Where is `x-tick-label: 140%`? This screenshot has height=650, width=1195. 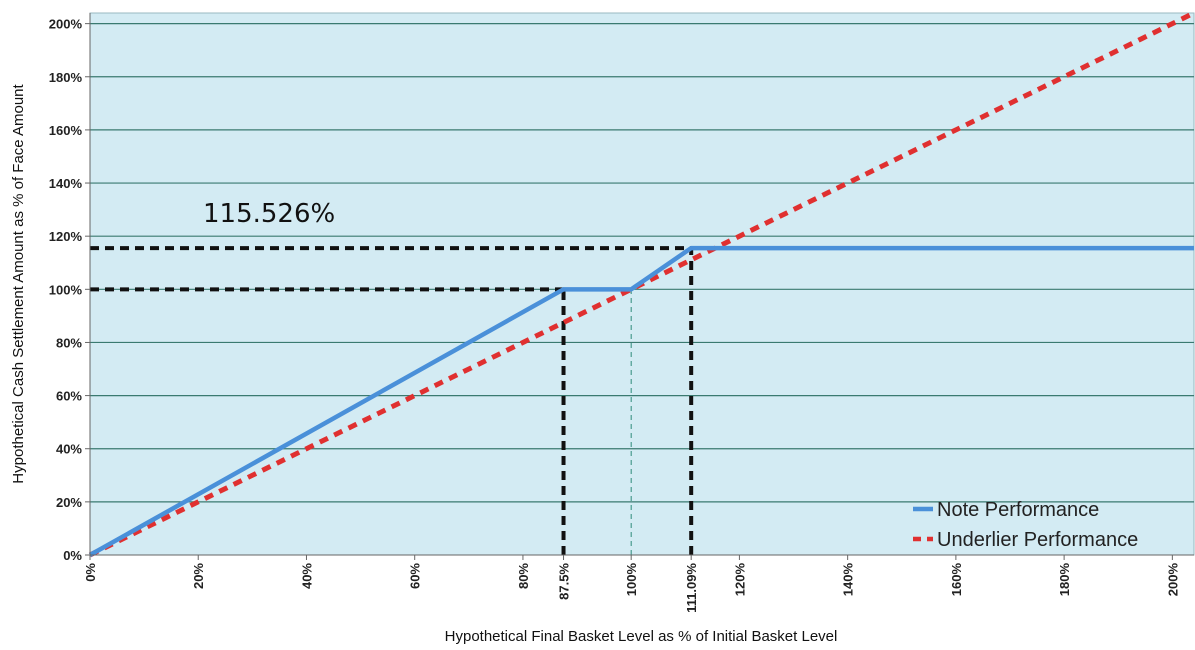 x-tick-label: 140% is located at coordinates (848, 580).